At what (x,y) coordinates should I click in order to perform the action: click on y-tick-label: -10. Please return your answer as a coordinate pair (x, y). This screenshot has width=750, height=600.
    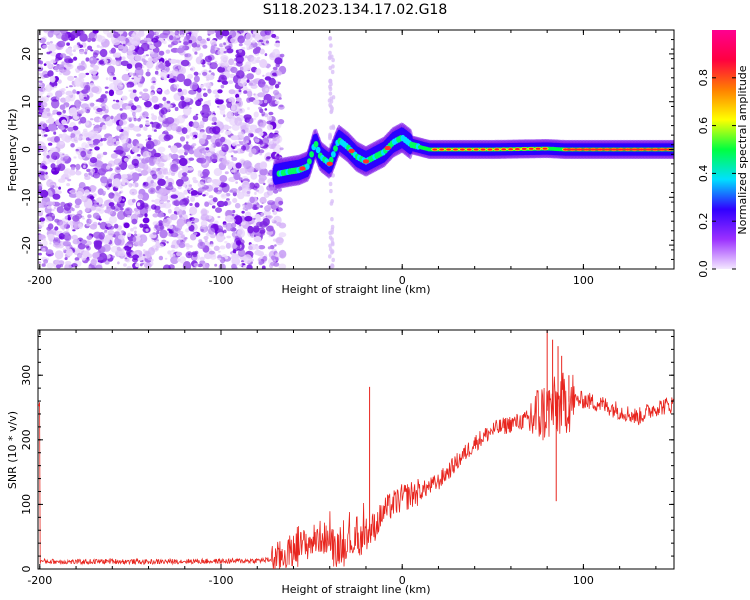
    Looking at the image, I should click on (26, 197).